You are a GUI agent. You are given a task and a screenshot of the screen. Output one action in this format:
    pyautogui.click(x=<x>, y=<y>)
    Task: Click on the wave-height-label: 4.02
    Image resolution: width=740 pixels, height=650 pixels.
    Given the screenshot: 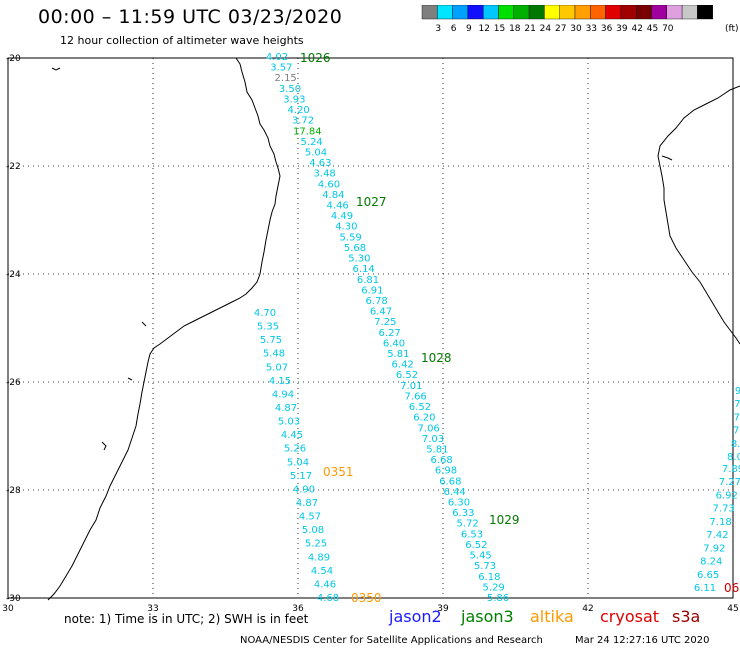 What is the action you would take?
    pyautogui.click(x=277, y=57)
    